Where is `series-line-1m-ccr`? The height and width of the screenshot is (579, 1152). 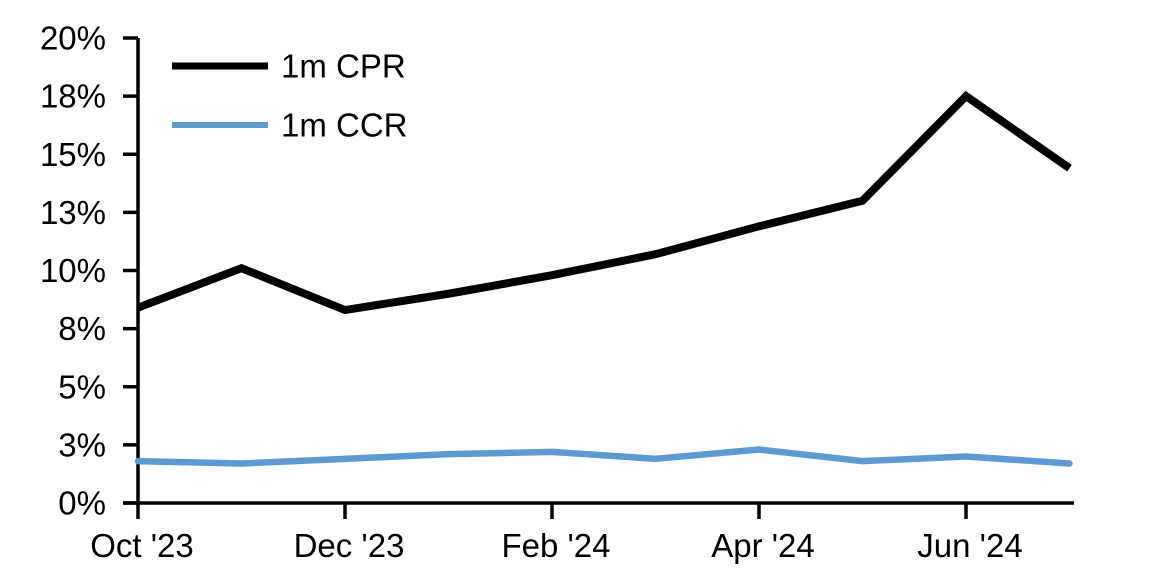
series-line-1m-ccr is located at coordinates (603, 456).